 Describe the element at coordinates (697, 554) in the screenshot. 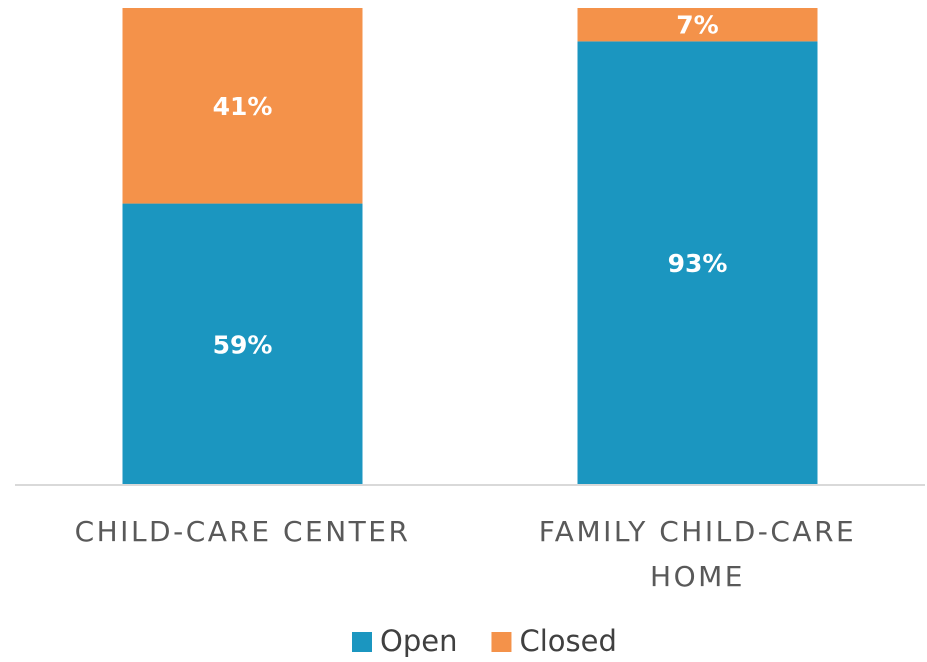

I see `x-tick-label: FAMILY CHILD-CARE HOME` at that location.